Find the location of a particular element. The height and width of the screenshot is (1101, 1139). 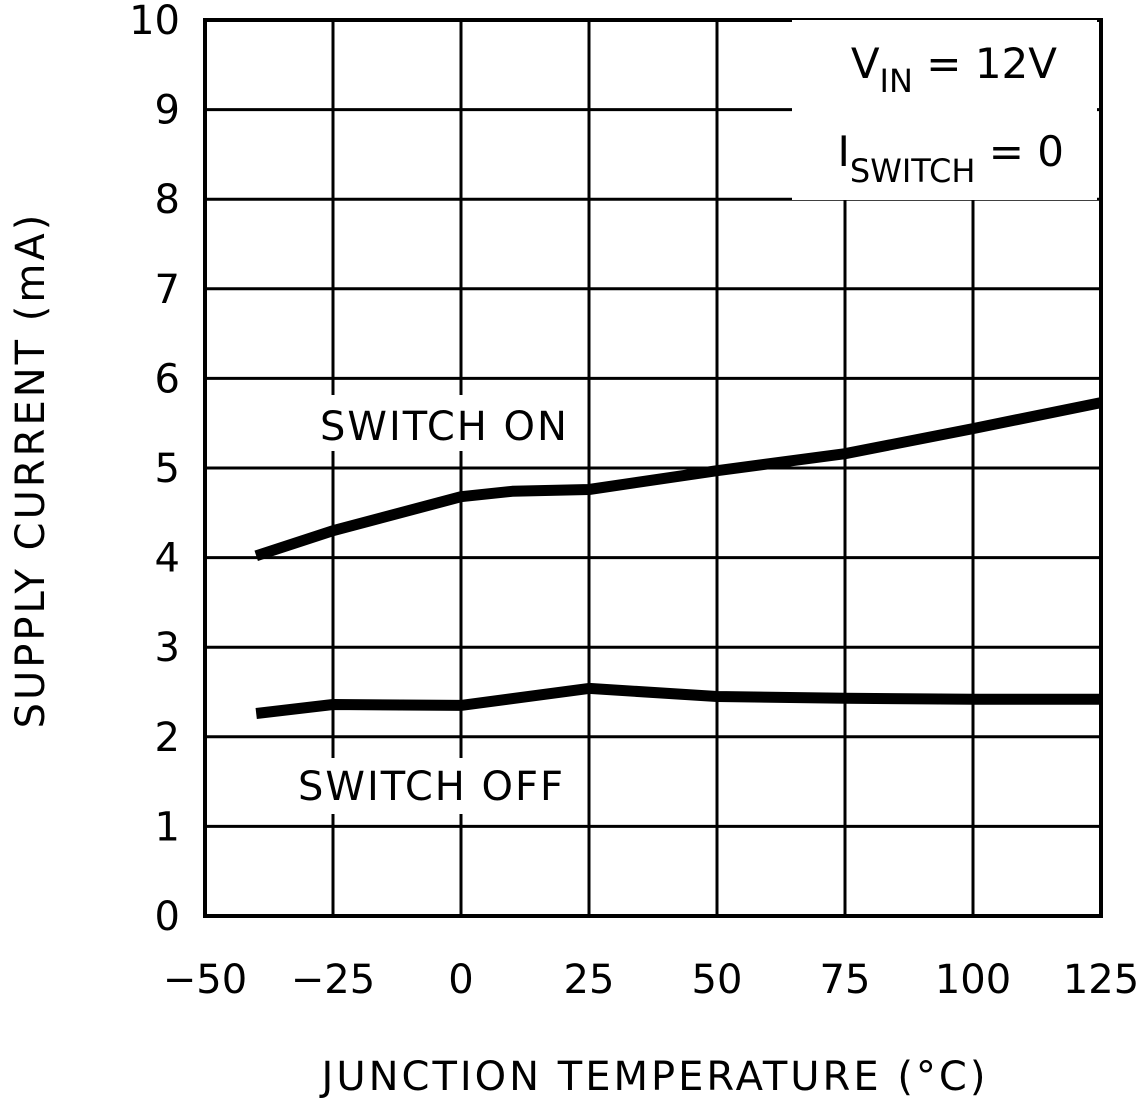

x-tick-label-6: 100 is located at coordinates (973, 980).